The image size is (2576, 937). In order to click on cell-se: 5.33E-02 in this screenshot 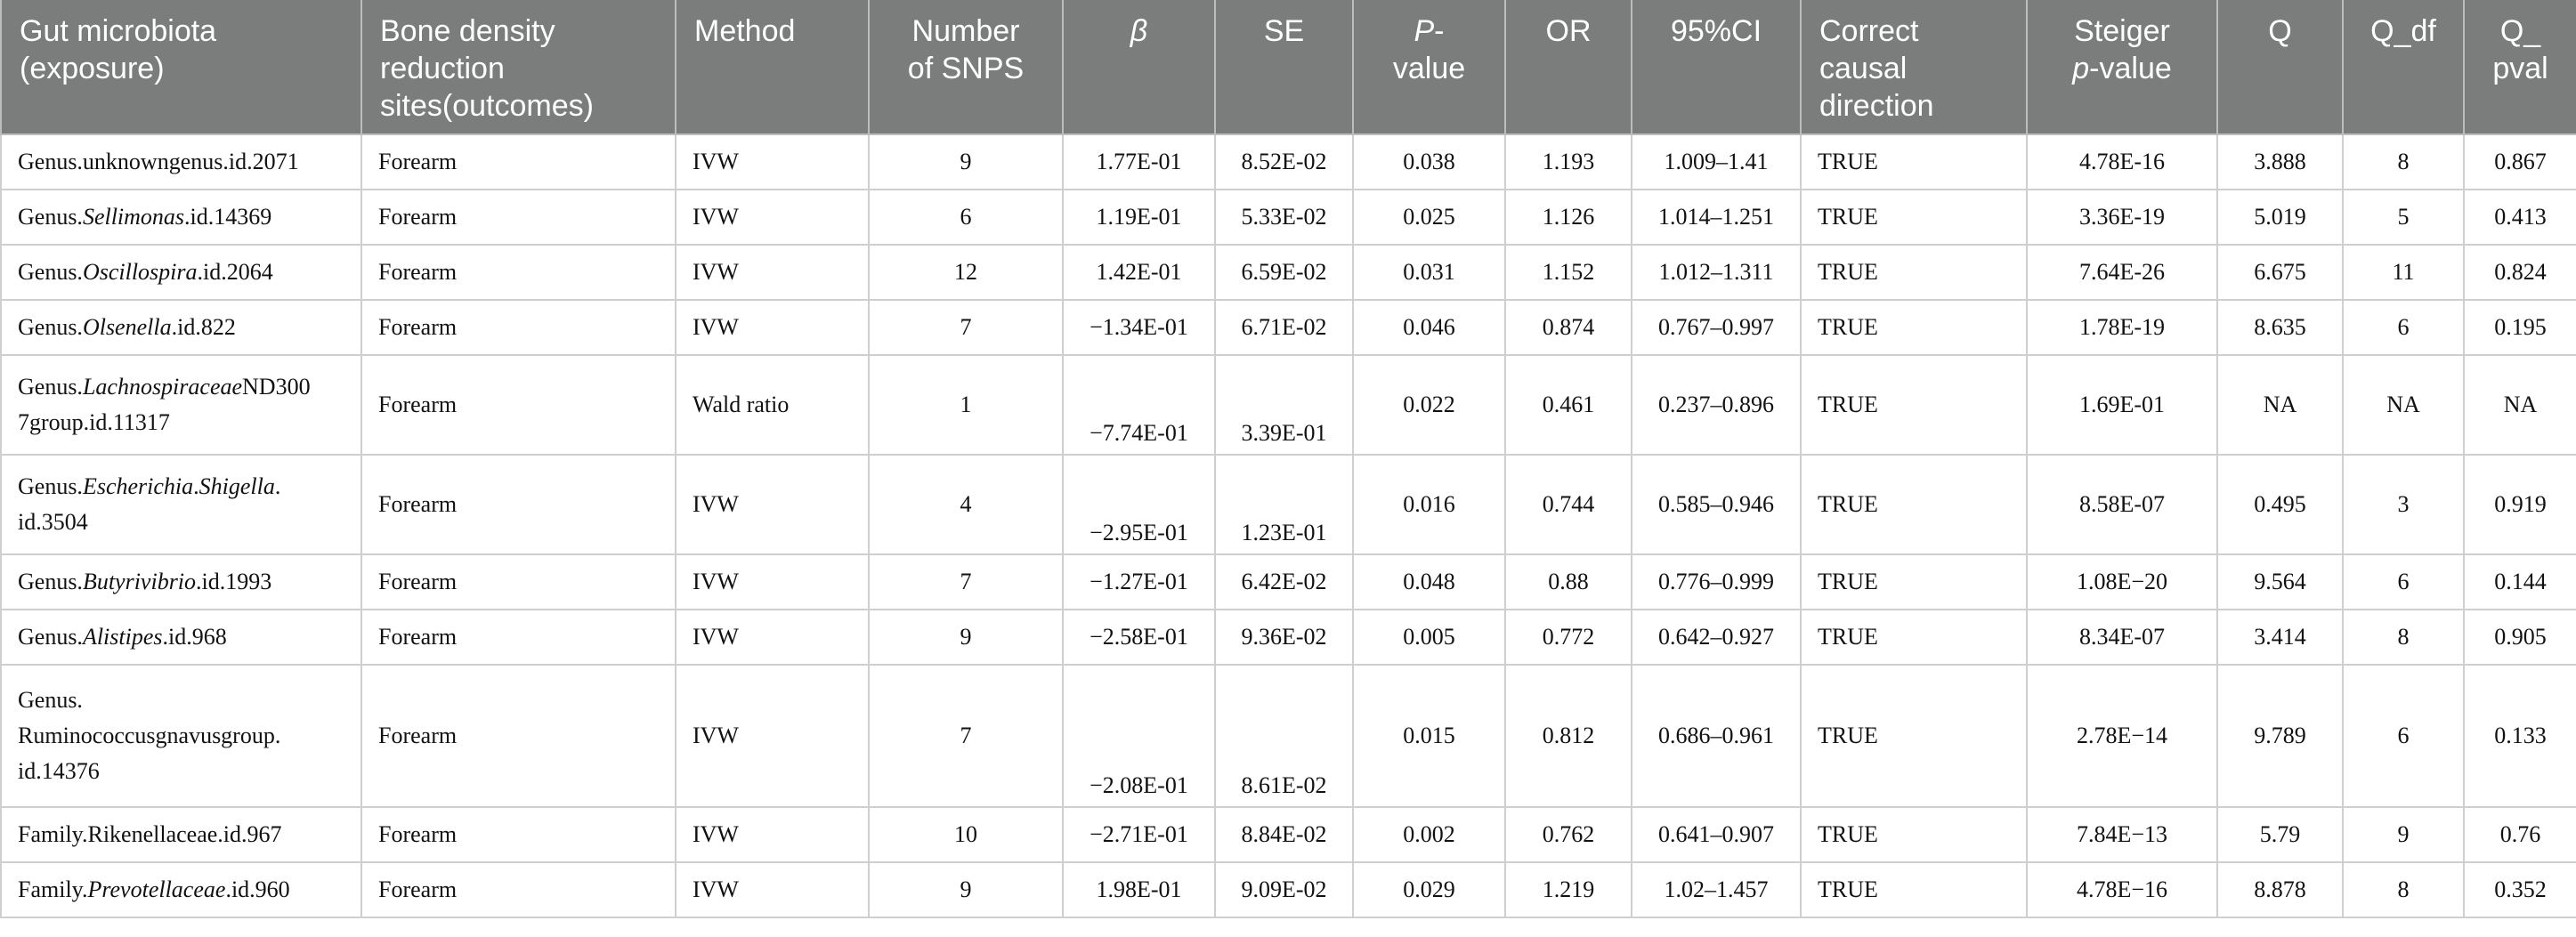, I will do `click(1285, 218)`.